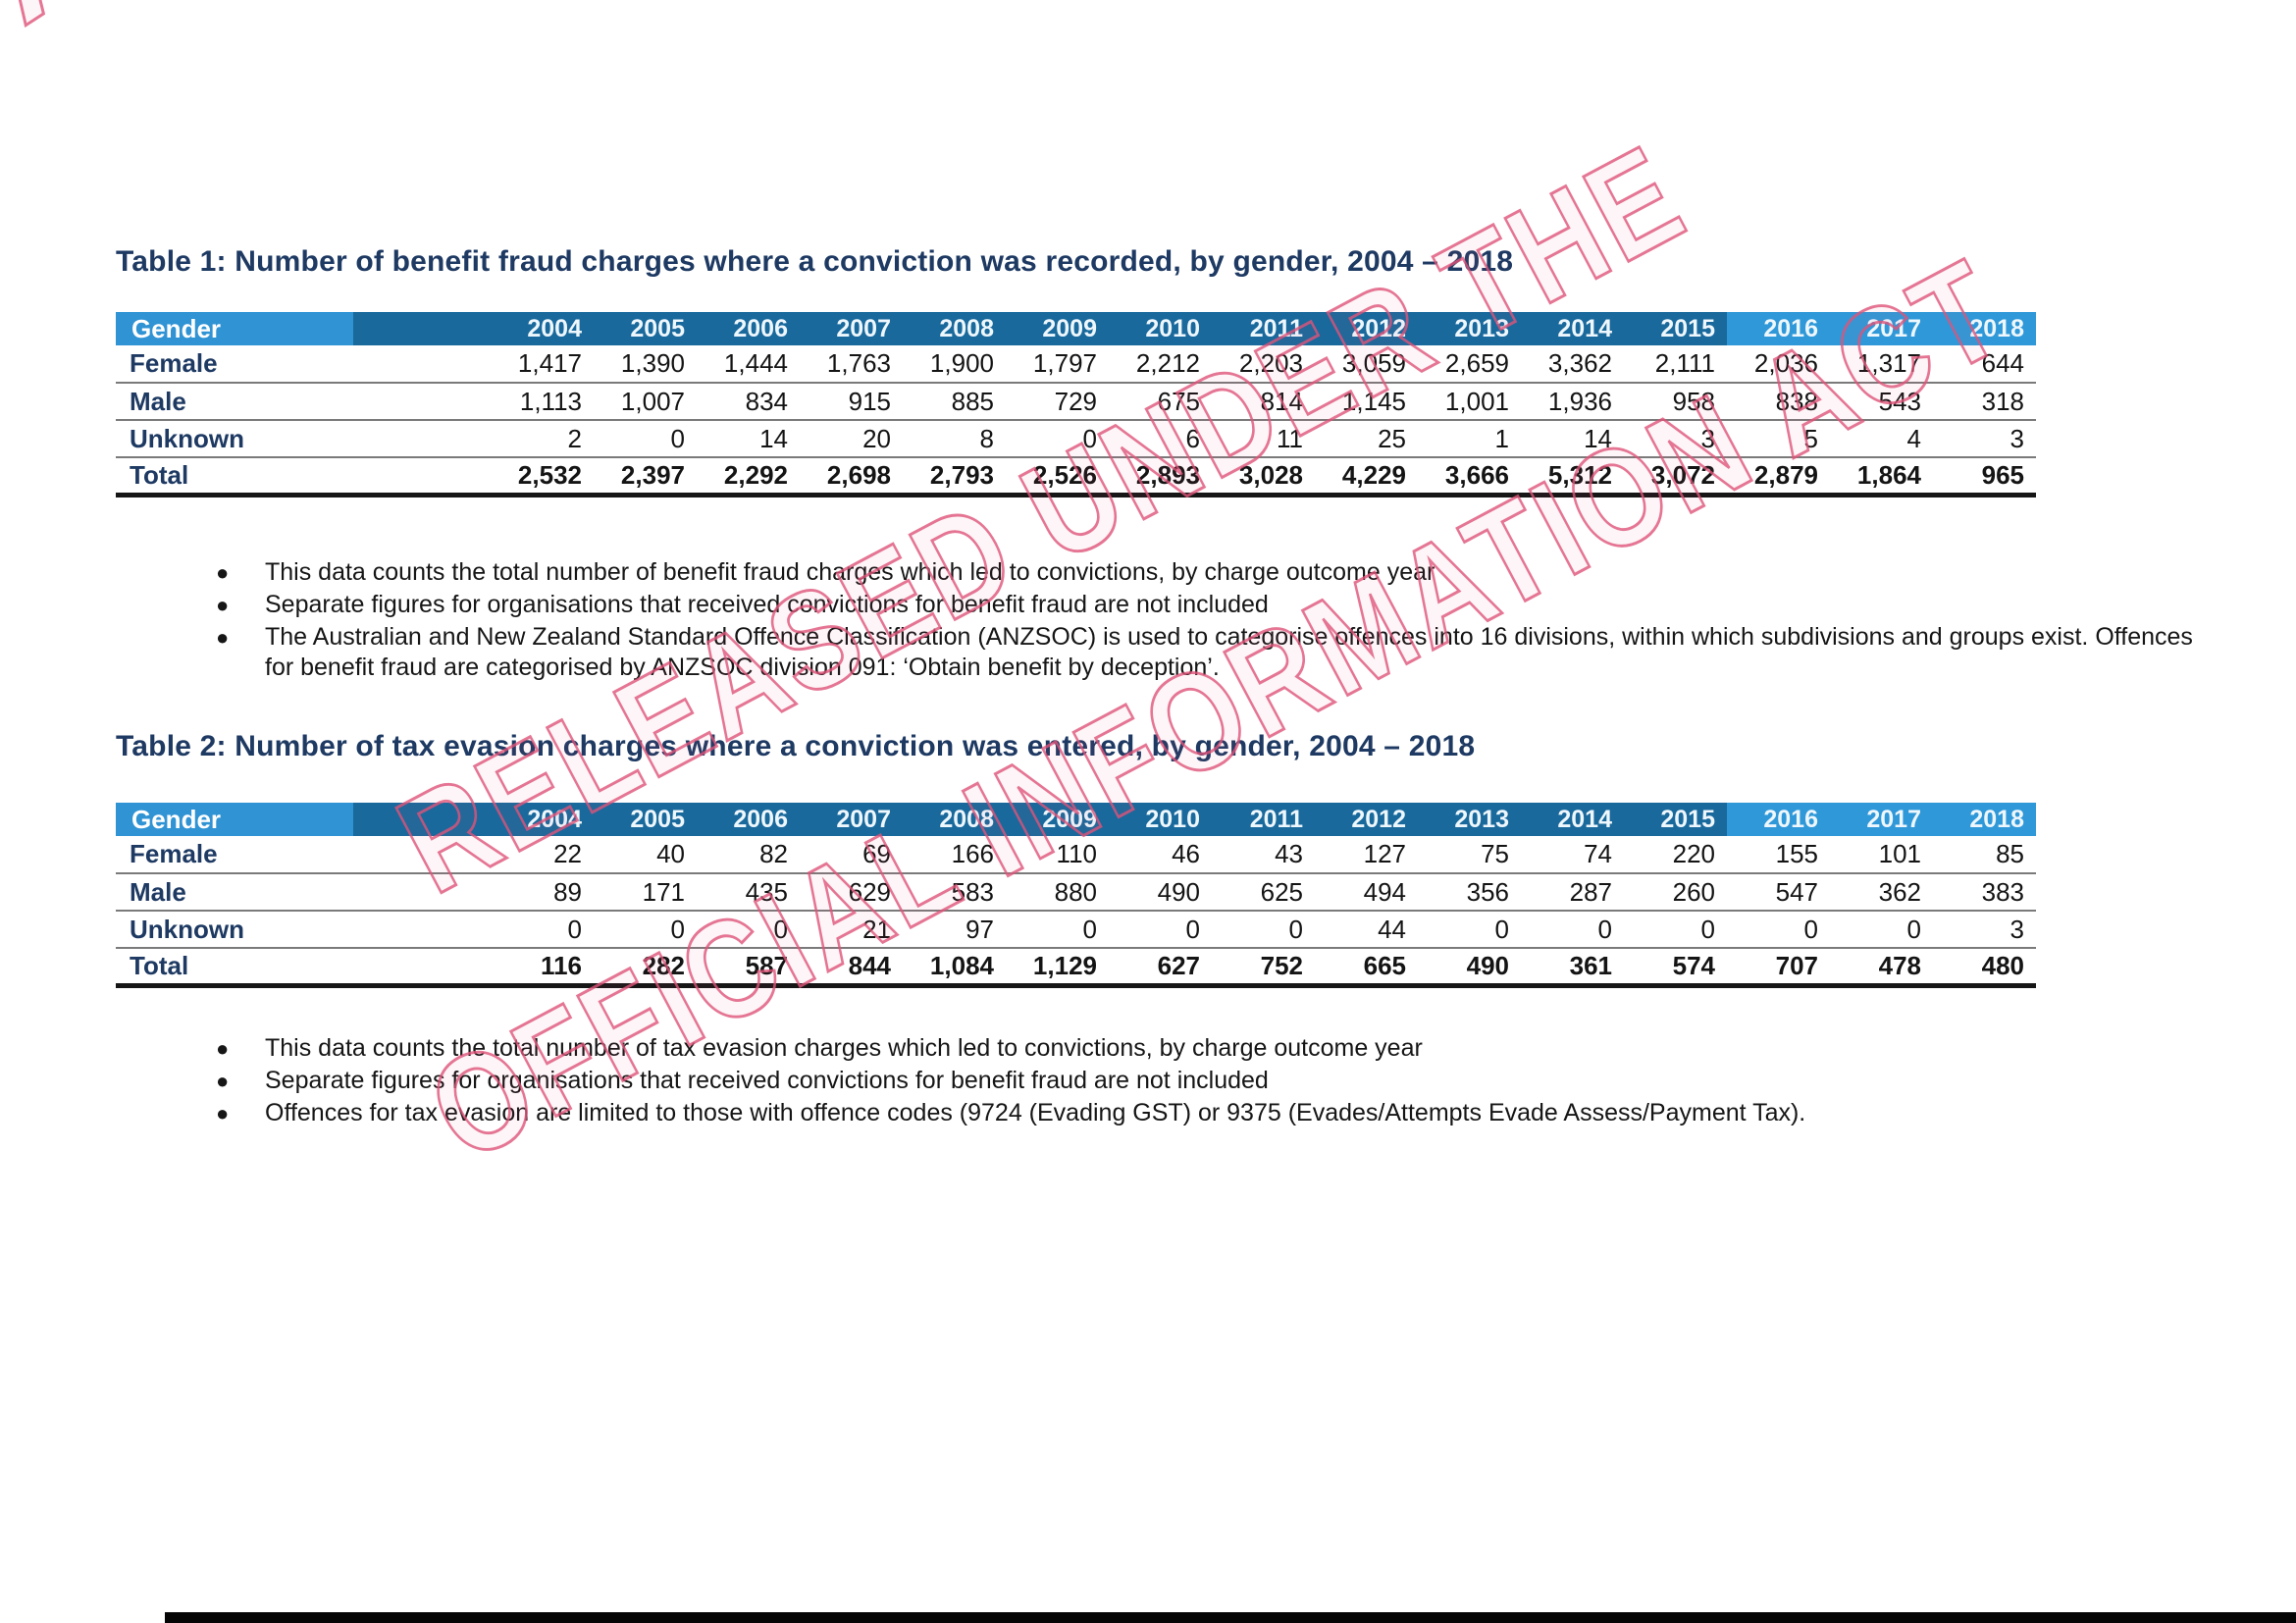  What do you see at coordinates (1469, 855) in the screenshot?
I see `table-cell: 75` at bounding box center [1469, 855].